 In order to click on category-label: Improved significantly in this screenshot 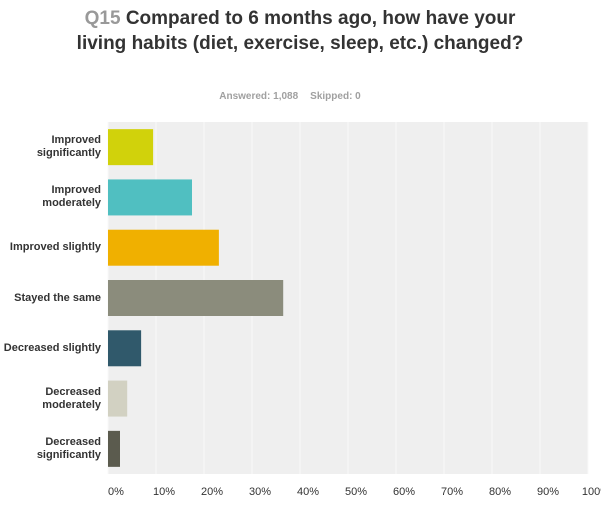, I will do `click(68, 147)`.